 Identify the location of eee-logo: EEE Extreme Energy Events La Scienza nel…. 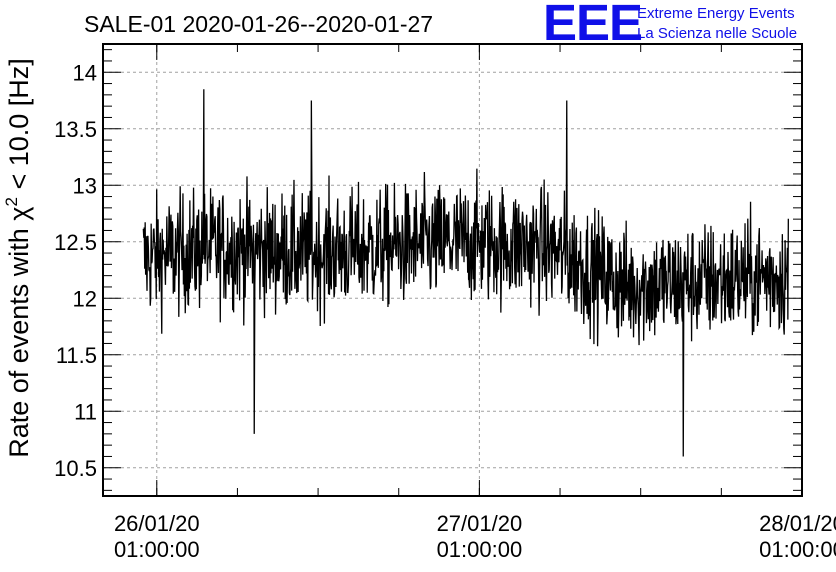
(670, 25).